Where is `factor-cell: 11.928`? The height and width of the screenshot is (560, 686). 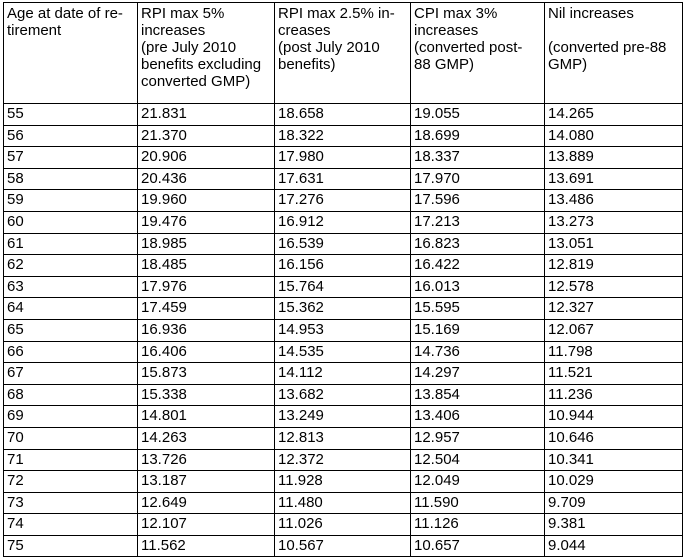 factor-cell: 11.928 is located at coordinates (342, 481).